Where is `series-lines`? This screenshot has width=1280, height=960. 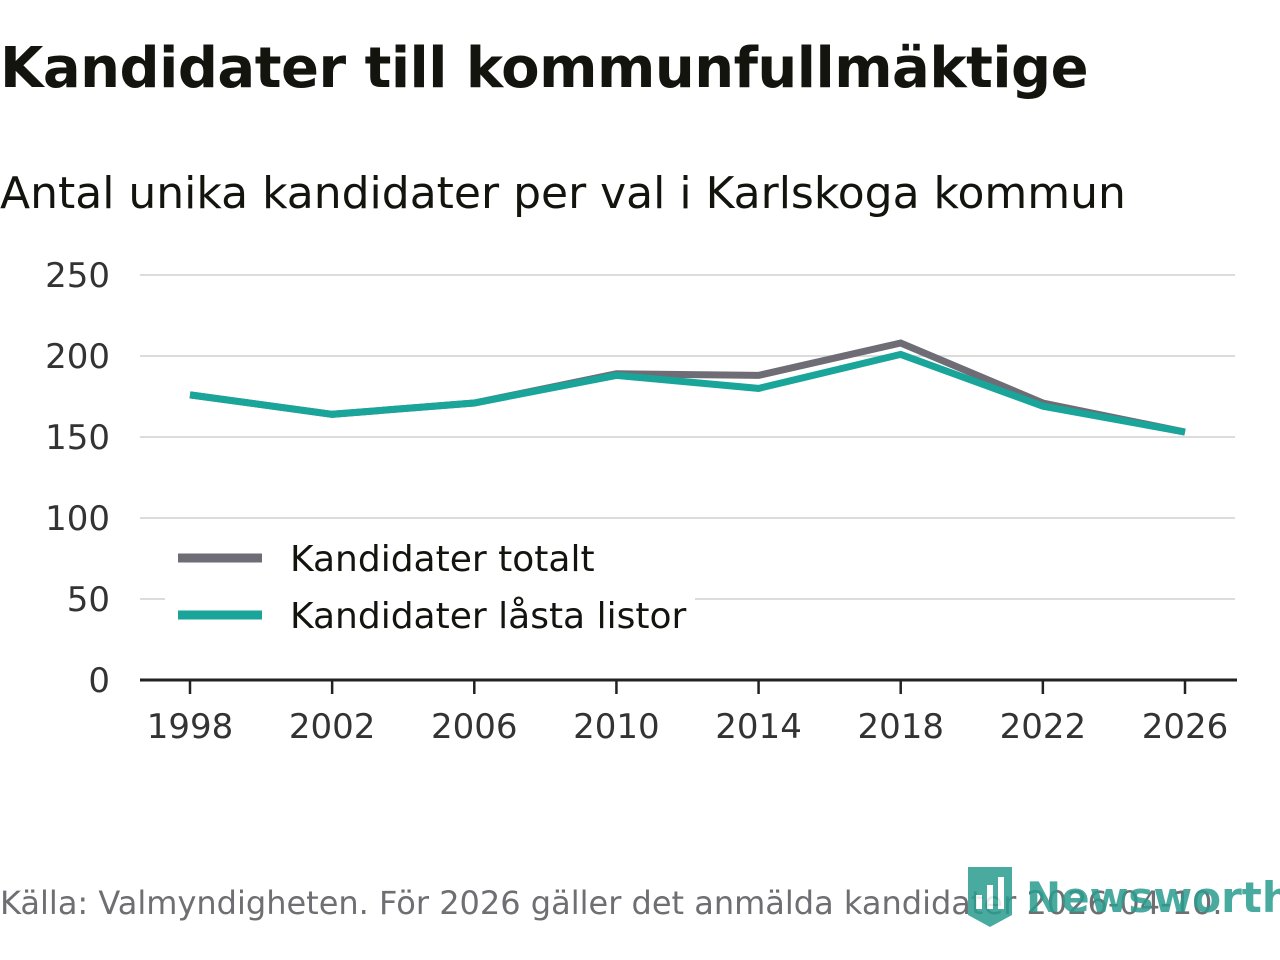 series-lines is located at coordinates (687, 387).